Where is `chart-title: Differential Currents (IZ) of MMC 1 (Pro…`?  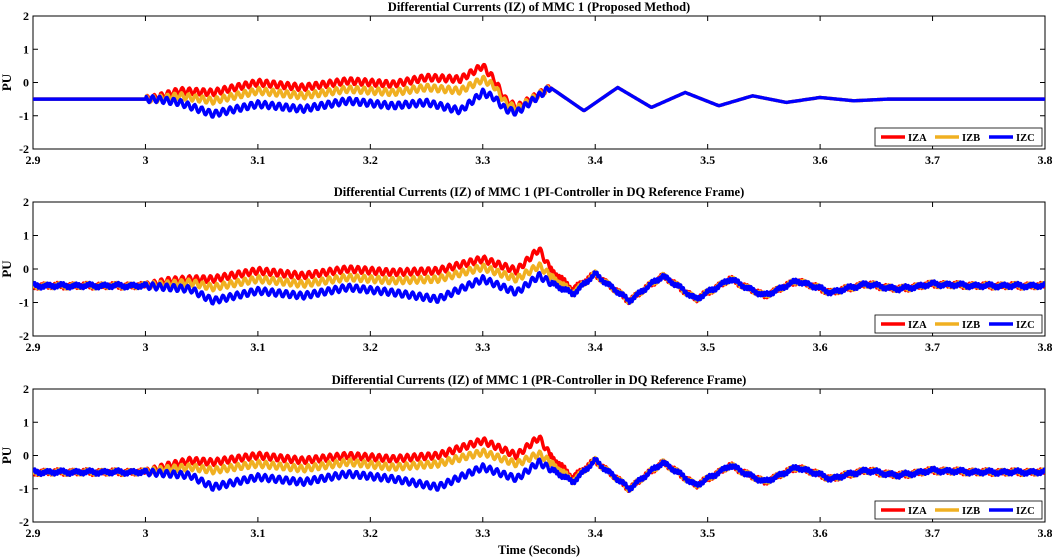 chart-title: Differential Currents (IZ) of MMC 1 (Pro… is located at coordinates (539, 7).